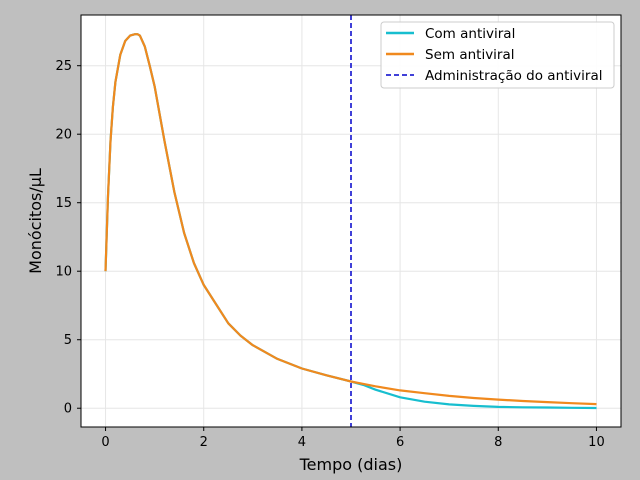 This screenshot has width=640, height=480. Describe the element at coordinates (68, 238) in the screenshot. I see `y-axis: 0 5 10 15 20 25` at that location.